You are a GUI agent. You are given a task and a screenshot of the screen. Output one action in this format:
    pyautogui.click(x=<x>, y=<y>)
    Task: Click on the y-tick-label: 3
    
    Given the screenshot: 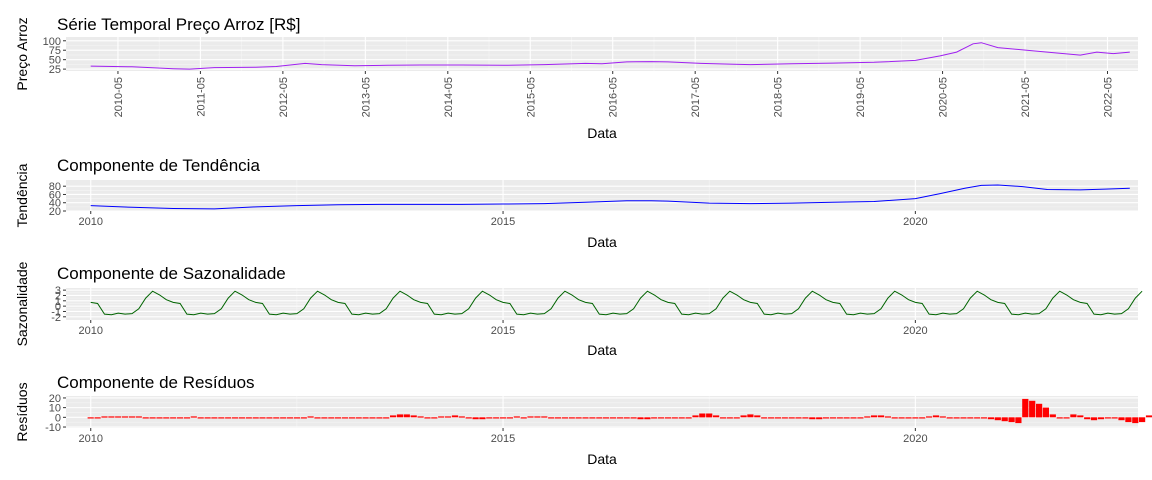 What is the action you would take?
    pyautogui.click(x=58, y=291)
    